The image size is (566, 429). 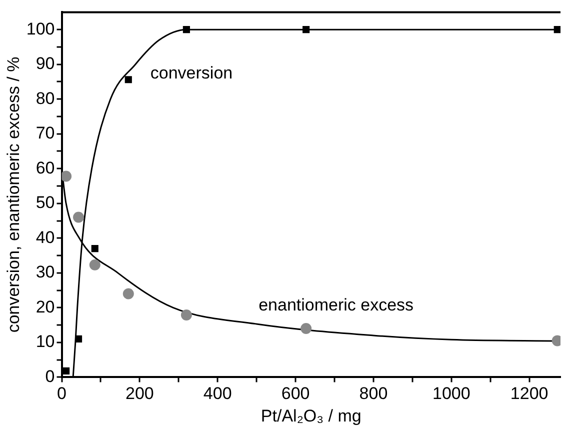 What do you see at coordinates (40, 28) in the screenshot?
I see `y-tick-label: 100` at bounding box center [40, 28].